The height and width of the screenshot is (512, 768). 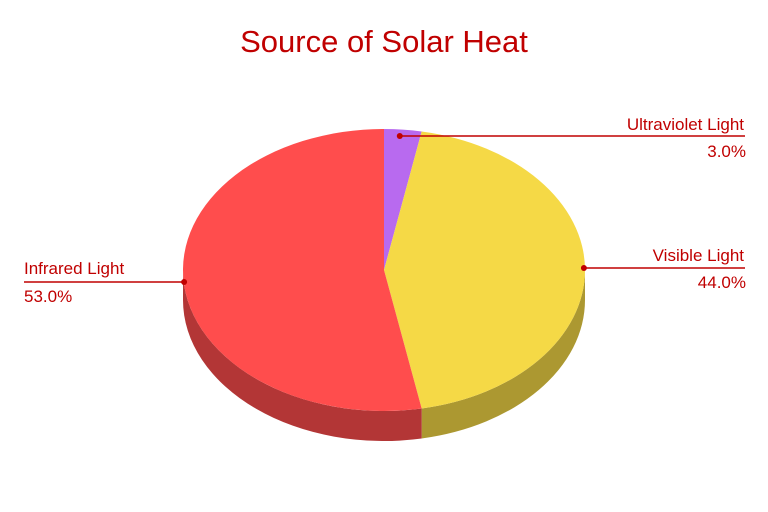 I want to click on leader-dot-ultraviolet, so click(x=399, y=136).